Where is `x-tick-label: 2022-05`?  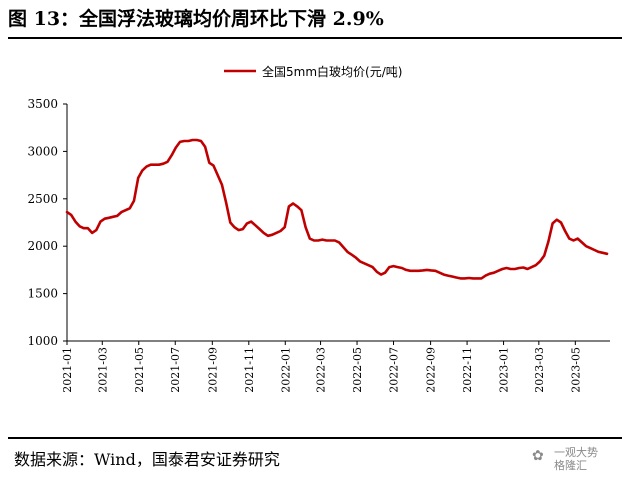 x-tick-label: 2022-05 is located at coordinates (357, 370).